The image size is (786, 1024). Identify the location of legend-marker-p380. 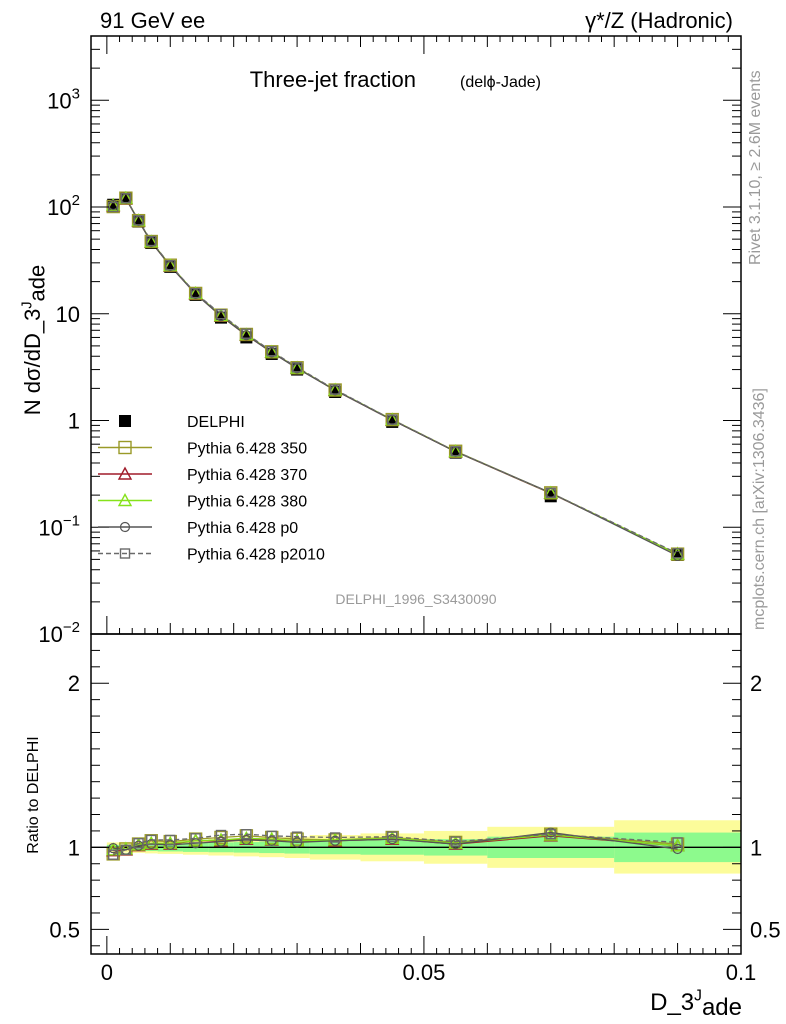
(125, 500).